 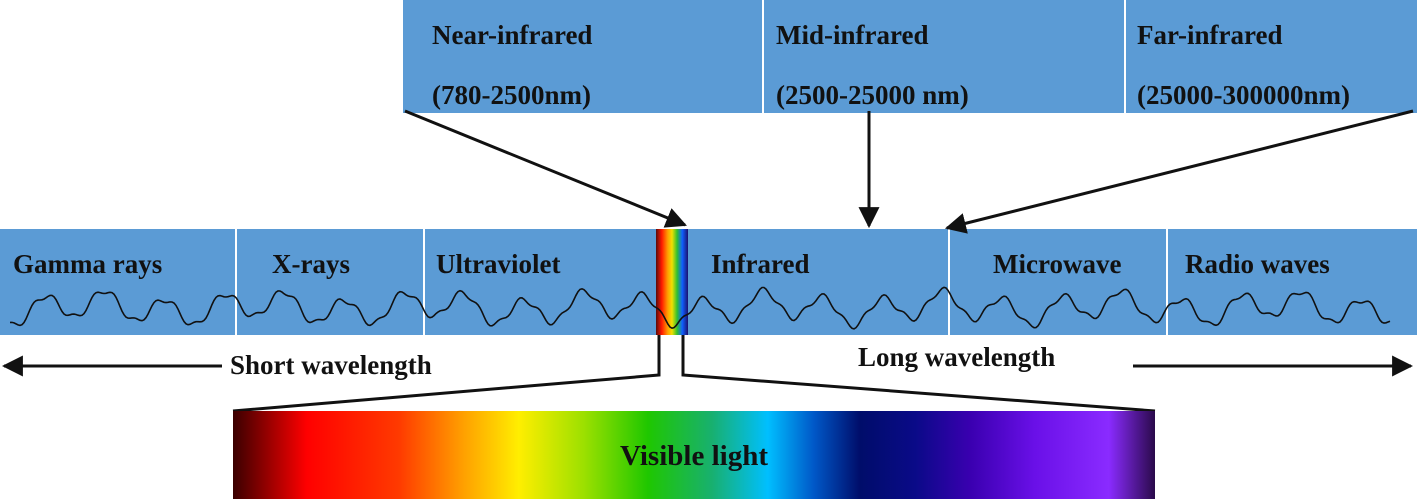 What do you see at coordinates (852, 35) in the screenshot?
I see `mid-infrared-name: Mid-infrared` at bounding box center [852, 35].